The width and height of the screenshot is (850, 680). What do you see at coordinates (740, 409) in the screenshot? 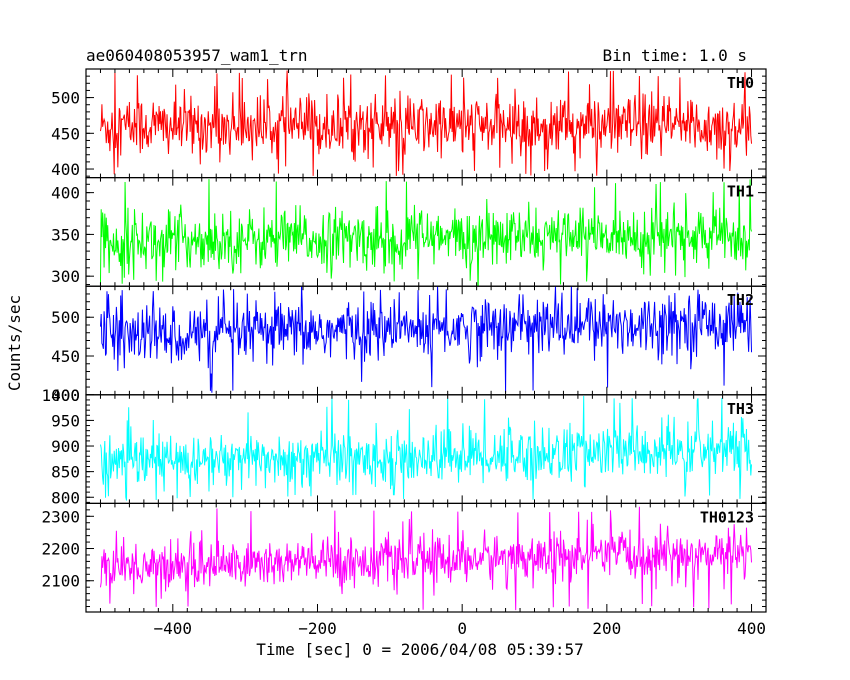
I see `panel-label: TH3` at bounding box center [740, 409].